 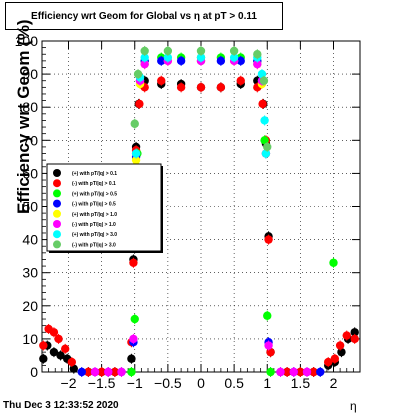 I want to click on y-tick-label: 40, so click(x=30, y=240).